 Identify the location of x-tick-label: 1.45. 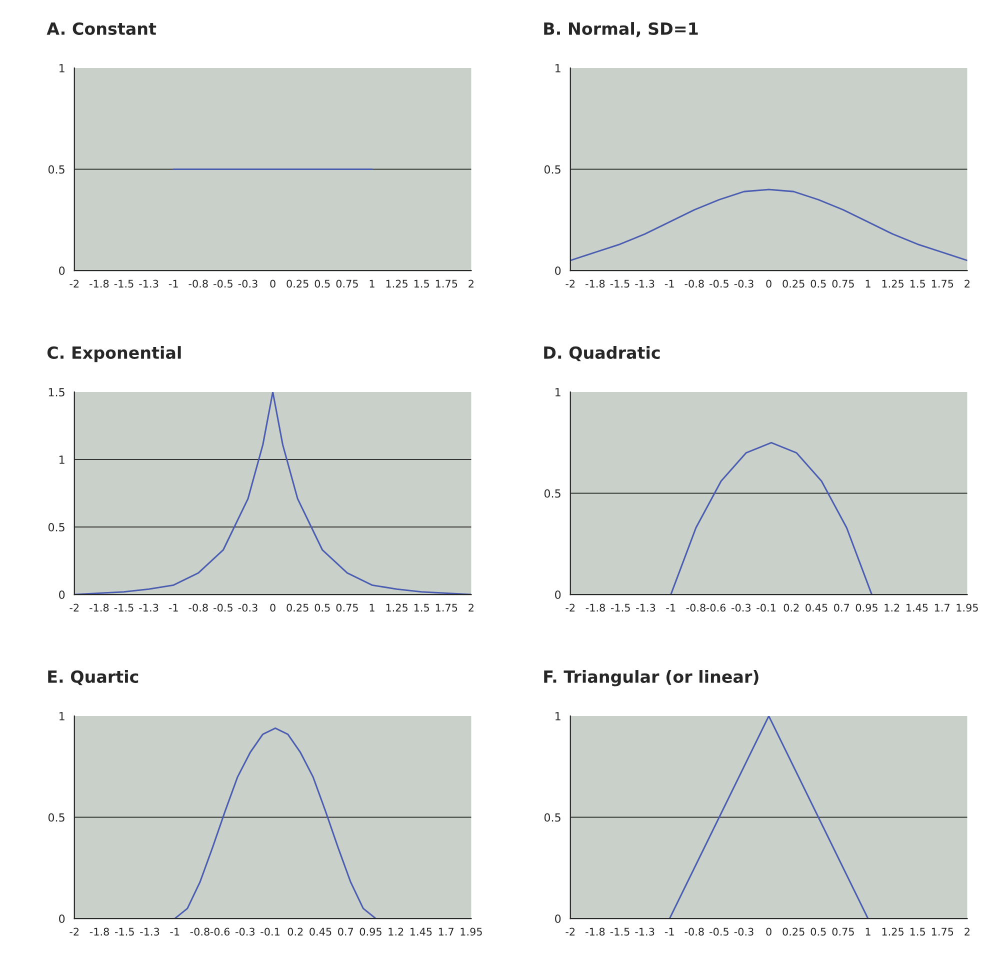
(917, 608).